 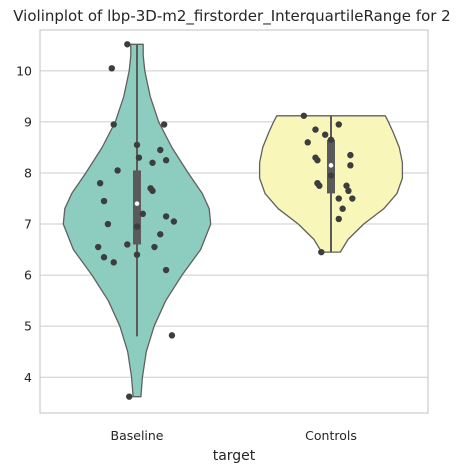 I want to click on y-tick-labels: 4 5 6 7 8 9 10, so click(x=24, y=223).